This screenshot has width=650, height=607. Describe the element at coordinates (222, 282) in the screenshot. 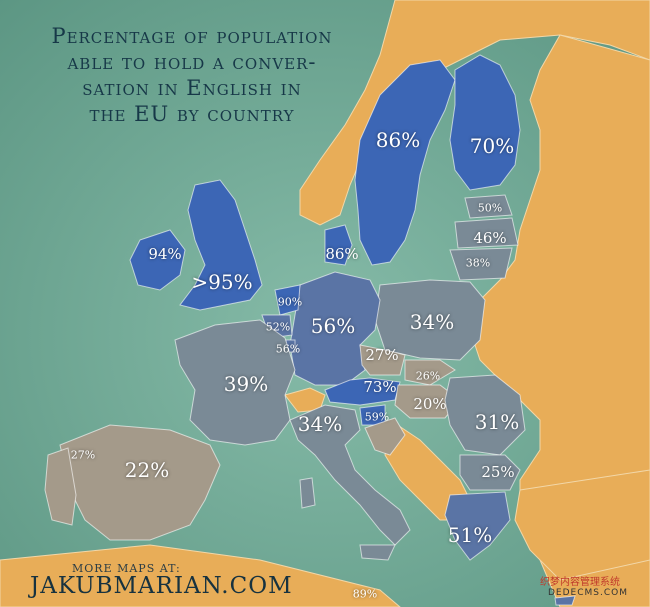

I see `label-uk: >95%` at that location.